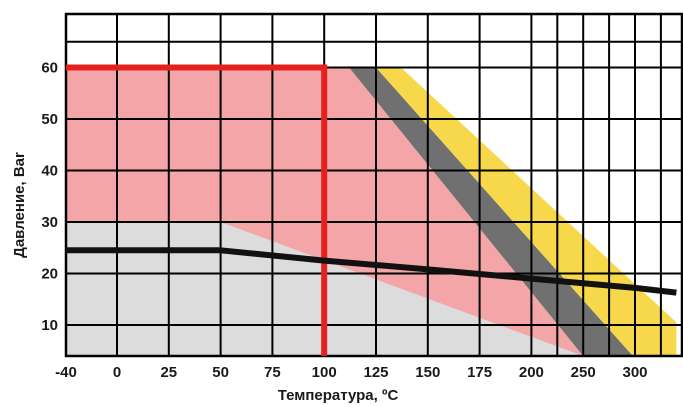 Image resolution: width=683 pixels, height=407 pixels. Describe the element at coordinates (338, 395) in the screenshot. I see `x-axis-title: Температура, ºС` at that location.